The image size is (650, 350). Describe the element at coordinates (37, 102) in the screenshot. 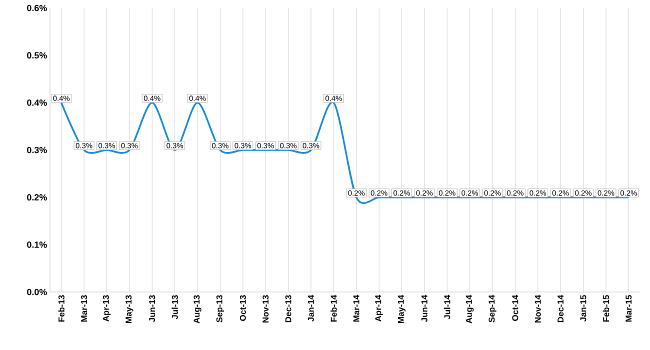

I see `y-tick-label: 0.4%` at that location.